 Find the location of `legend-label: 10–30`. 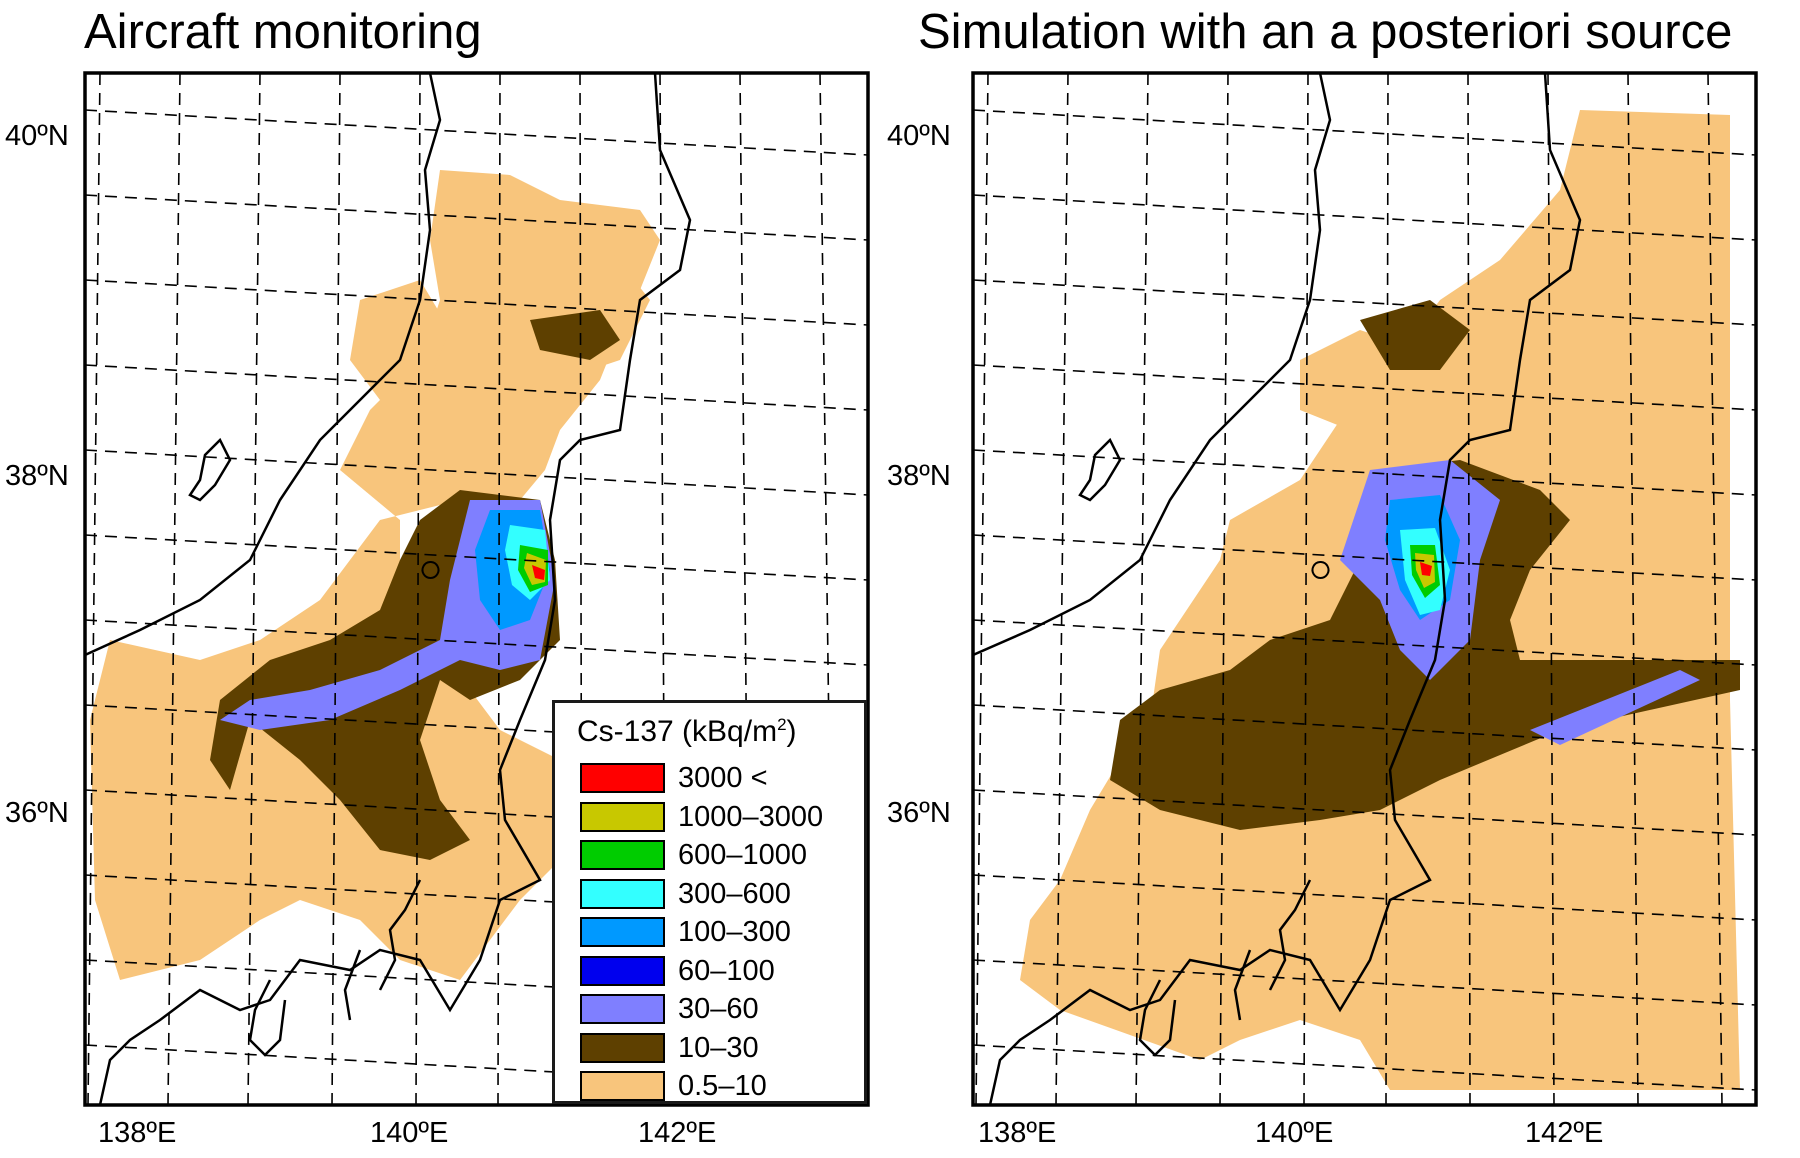

legend-label: 10–30 is located at coordinates (718, 1047).